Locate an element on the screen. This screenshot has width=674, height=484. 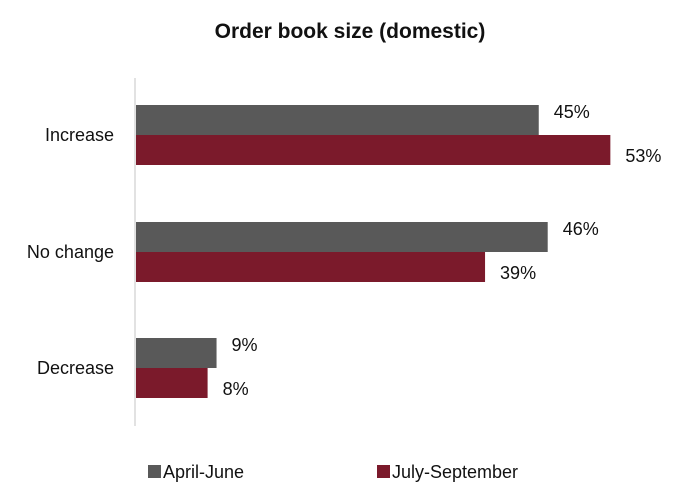
bar-july-september-increase is located at coordinates (373, 150).